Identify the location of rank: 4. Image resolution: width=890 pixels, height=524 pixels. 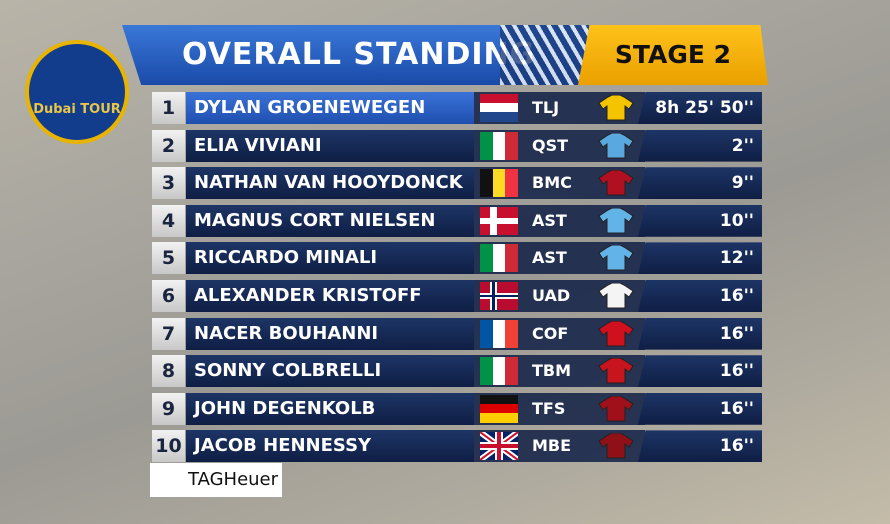
(168, 220).